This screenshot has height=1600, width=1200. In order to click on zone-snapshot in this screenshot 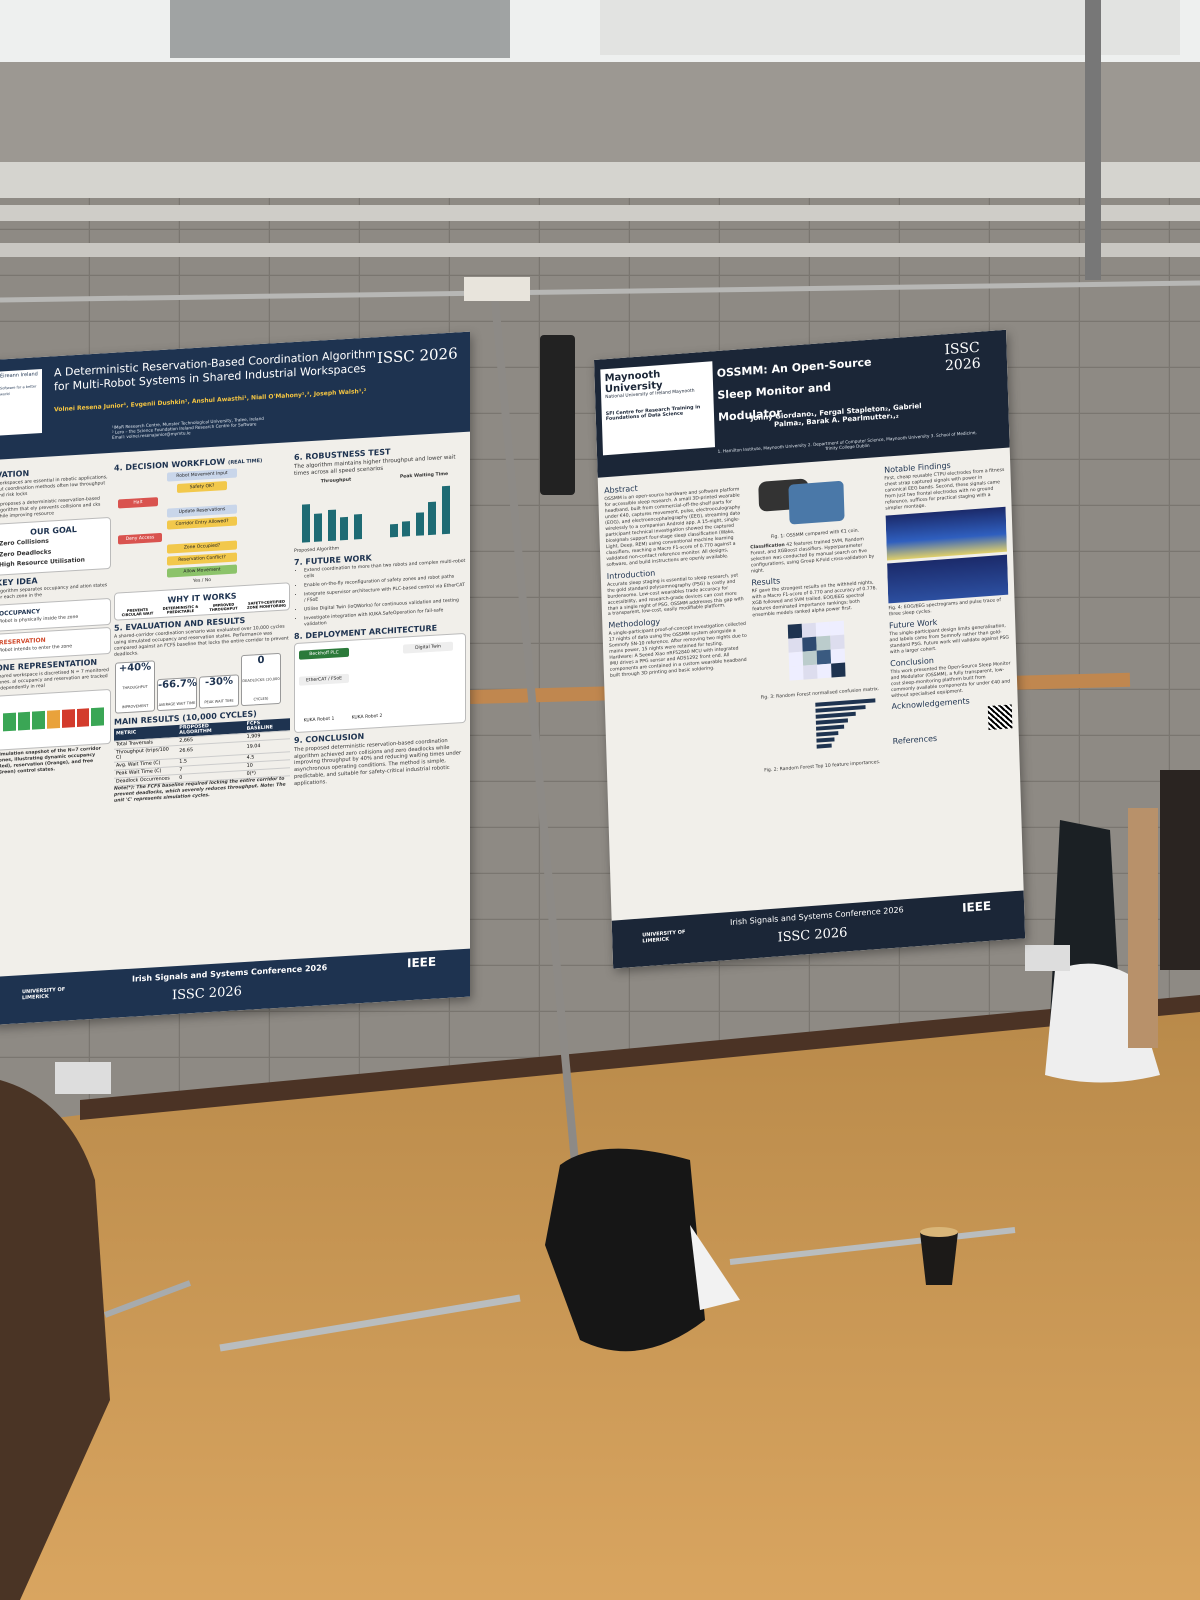, I will do `click(55, 719)`.